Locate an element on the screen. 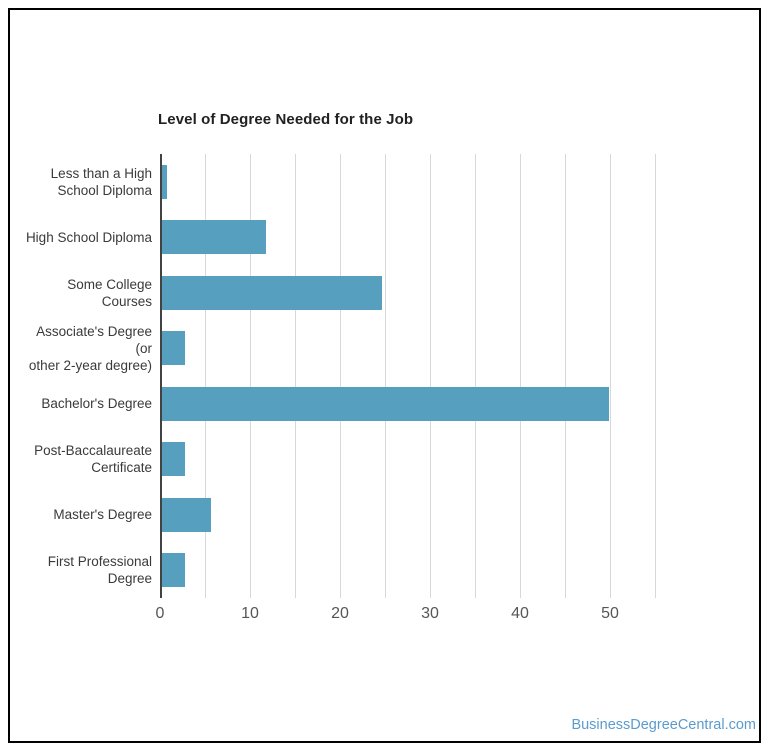 The image size is (770, 754). category-label-row: First Professional Degree is located at coordinates (84, 571).